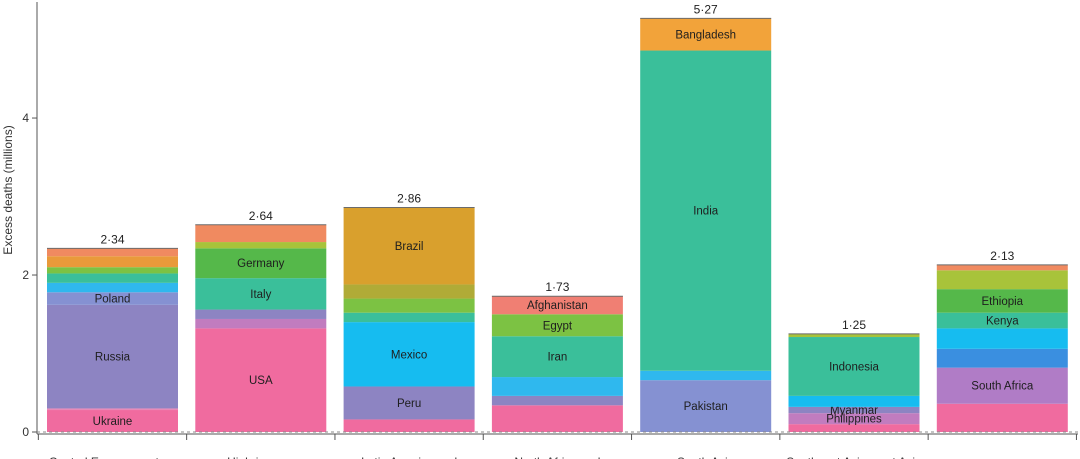  What do you see at coordinates (112, 457) in the screenshot?
I see `category-label: Central Europe, eastern` at bounding box center [112, 457].